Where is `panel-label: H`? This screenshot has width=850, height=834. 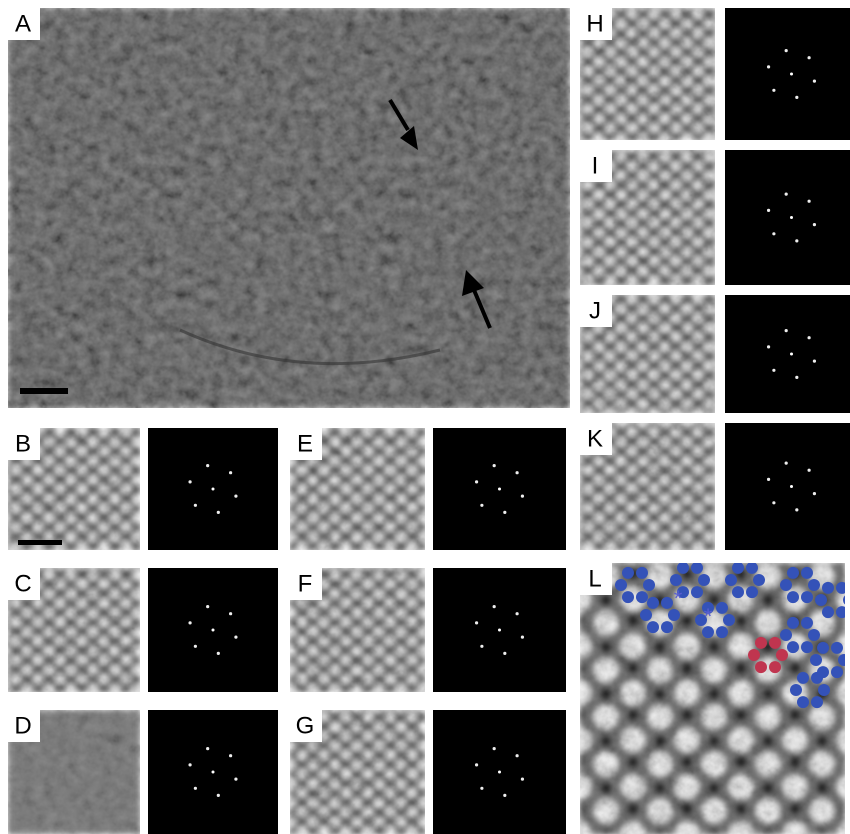
panel-label: H is located at coordinates (594, 23).